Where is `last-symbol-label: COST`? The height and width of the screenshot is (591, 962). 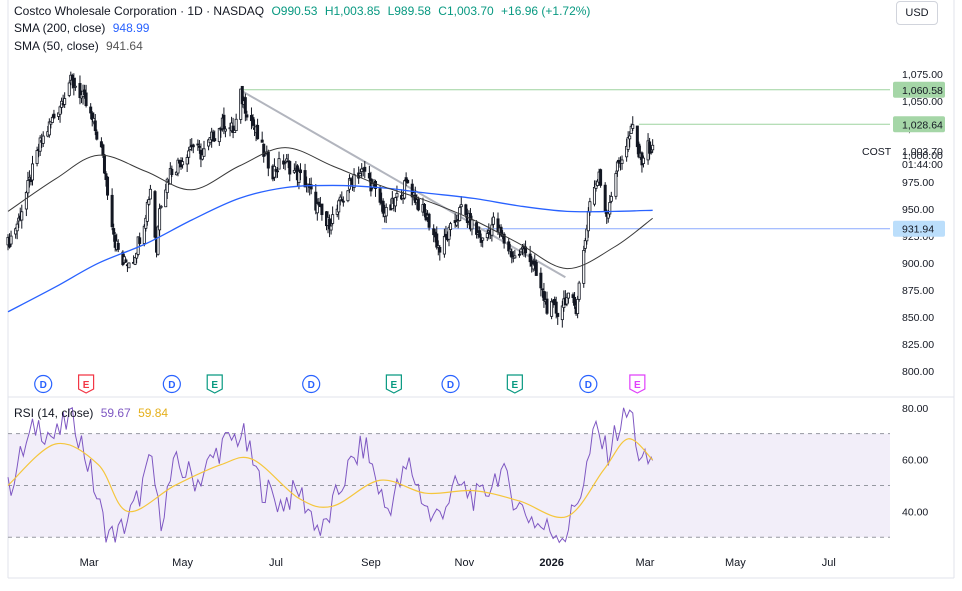
last-symbol-label: COST is located at coordinates (877, 152).